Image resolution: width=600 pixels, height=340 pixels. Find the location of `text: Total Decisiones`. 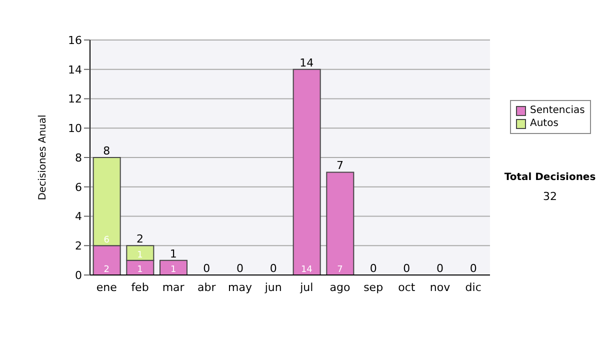

text: Total Decisiones is located at coordinates (550, 177).